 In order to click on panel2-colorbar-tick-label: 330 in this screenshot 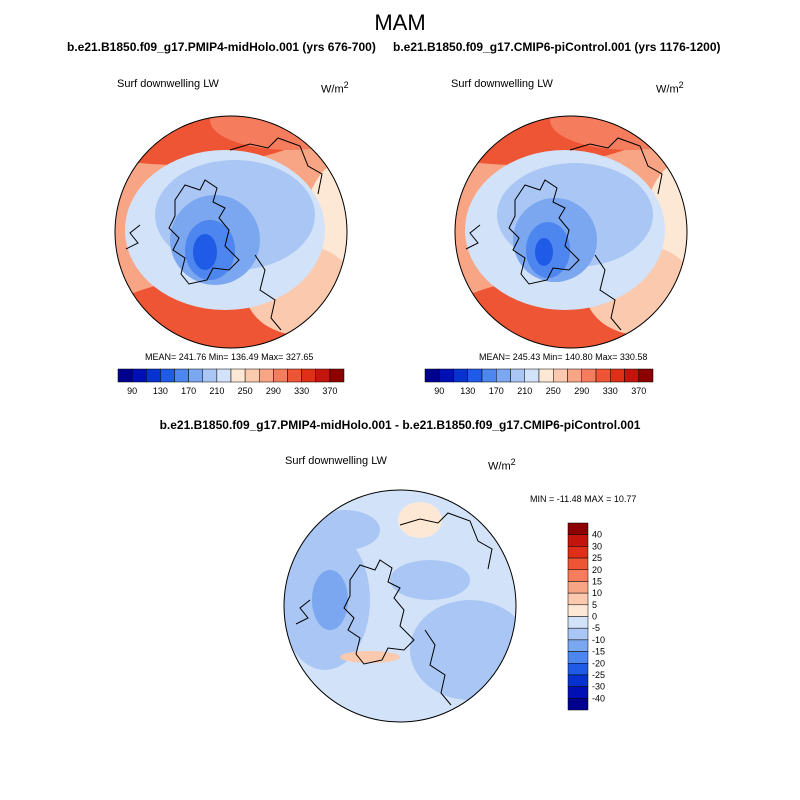, I will do `click(610, 391)`.